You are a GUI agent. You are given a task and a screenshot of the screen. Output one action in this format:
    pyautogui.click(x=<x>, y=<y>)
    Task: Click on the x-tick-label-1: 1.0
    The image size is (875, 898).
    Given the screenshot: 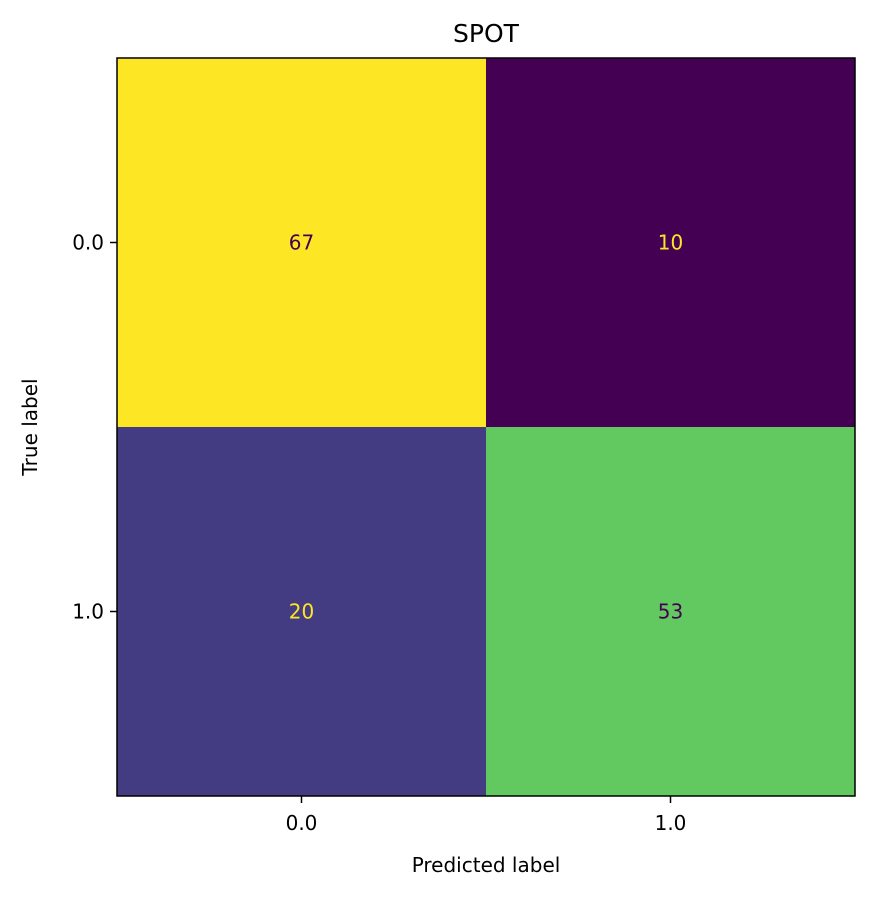 What is the action you would take?
    pyautogui.click(x=671, y=823)
    